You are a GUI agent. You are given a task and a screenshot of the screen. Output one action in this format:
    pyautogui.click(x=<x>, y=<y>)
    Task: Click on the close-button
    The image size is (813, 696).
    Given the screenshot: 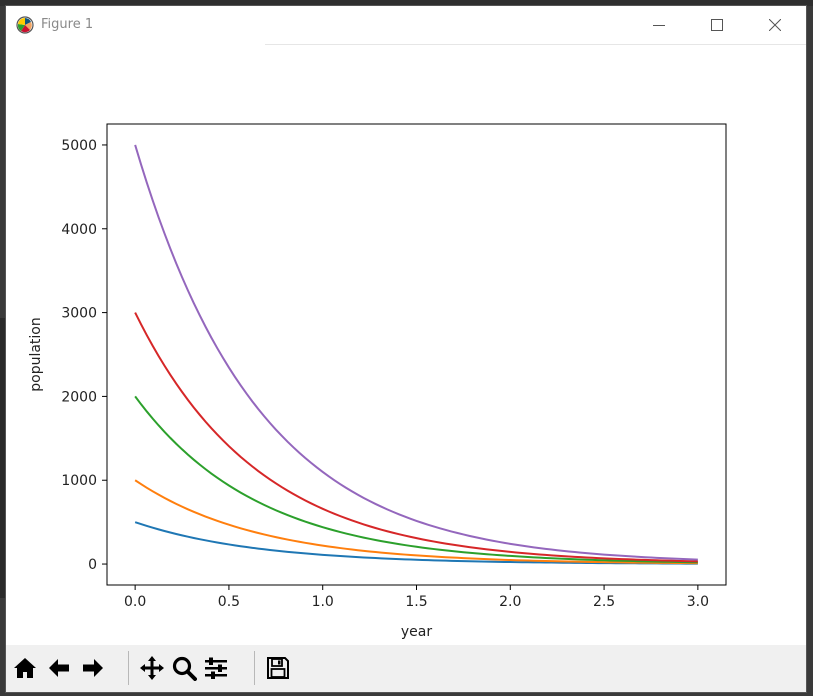 What is the action you would take?
    pyautogui.click(x=775, y=25)
    